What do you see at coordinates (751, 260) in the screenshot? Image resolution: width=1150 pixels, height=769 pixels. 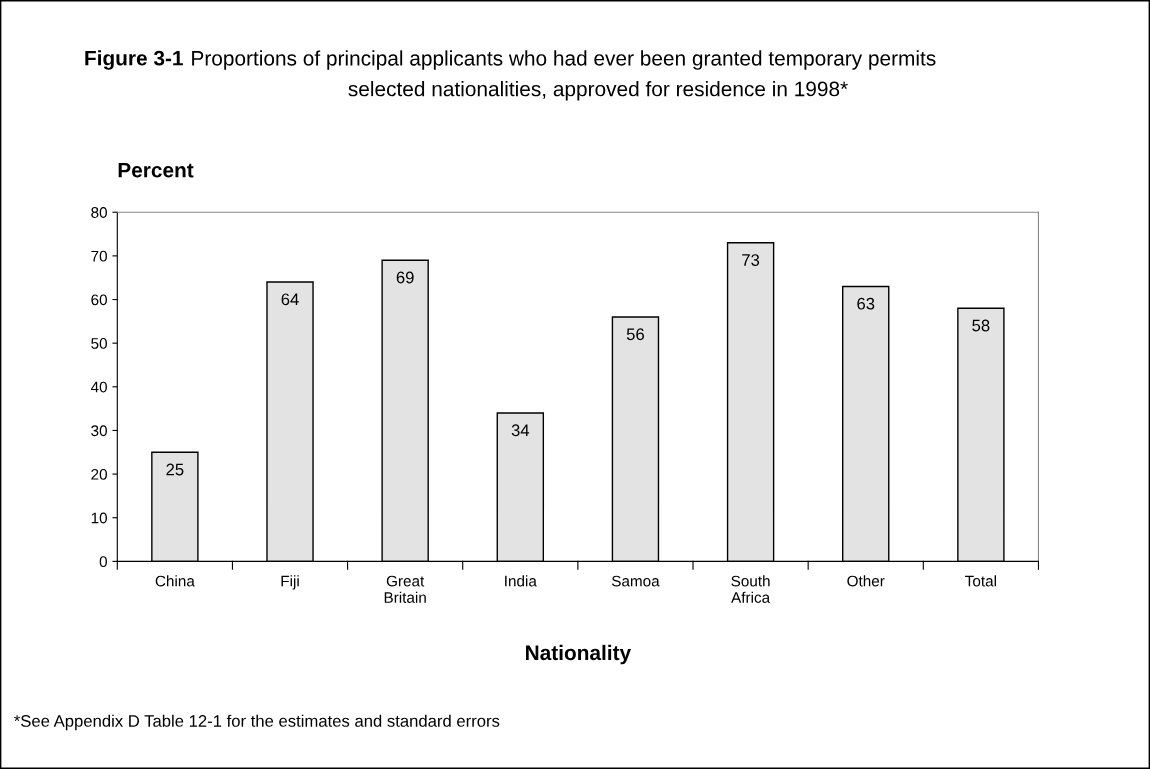 I see `data-label: 73` at bounding box center [751, 260].